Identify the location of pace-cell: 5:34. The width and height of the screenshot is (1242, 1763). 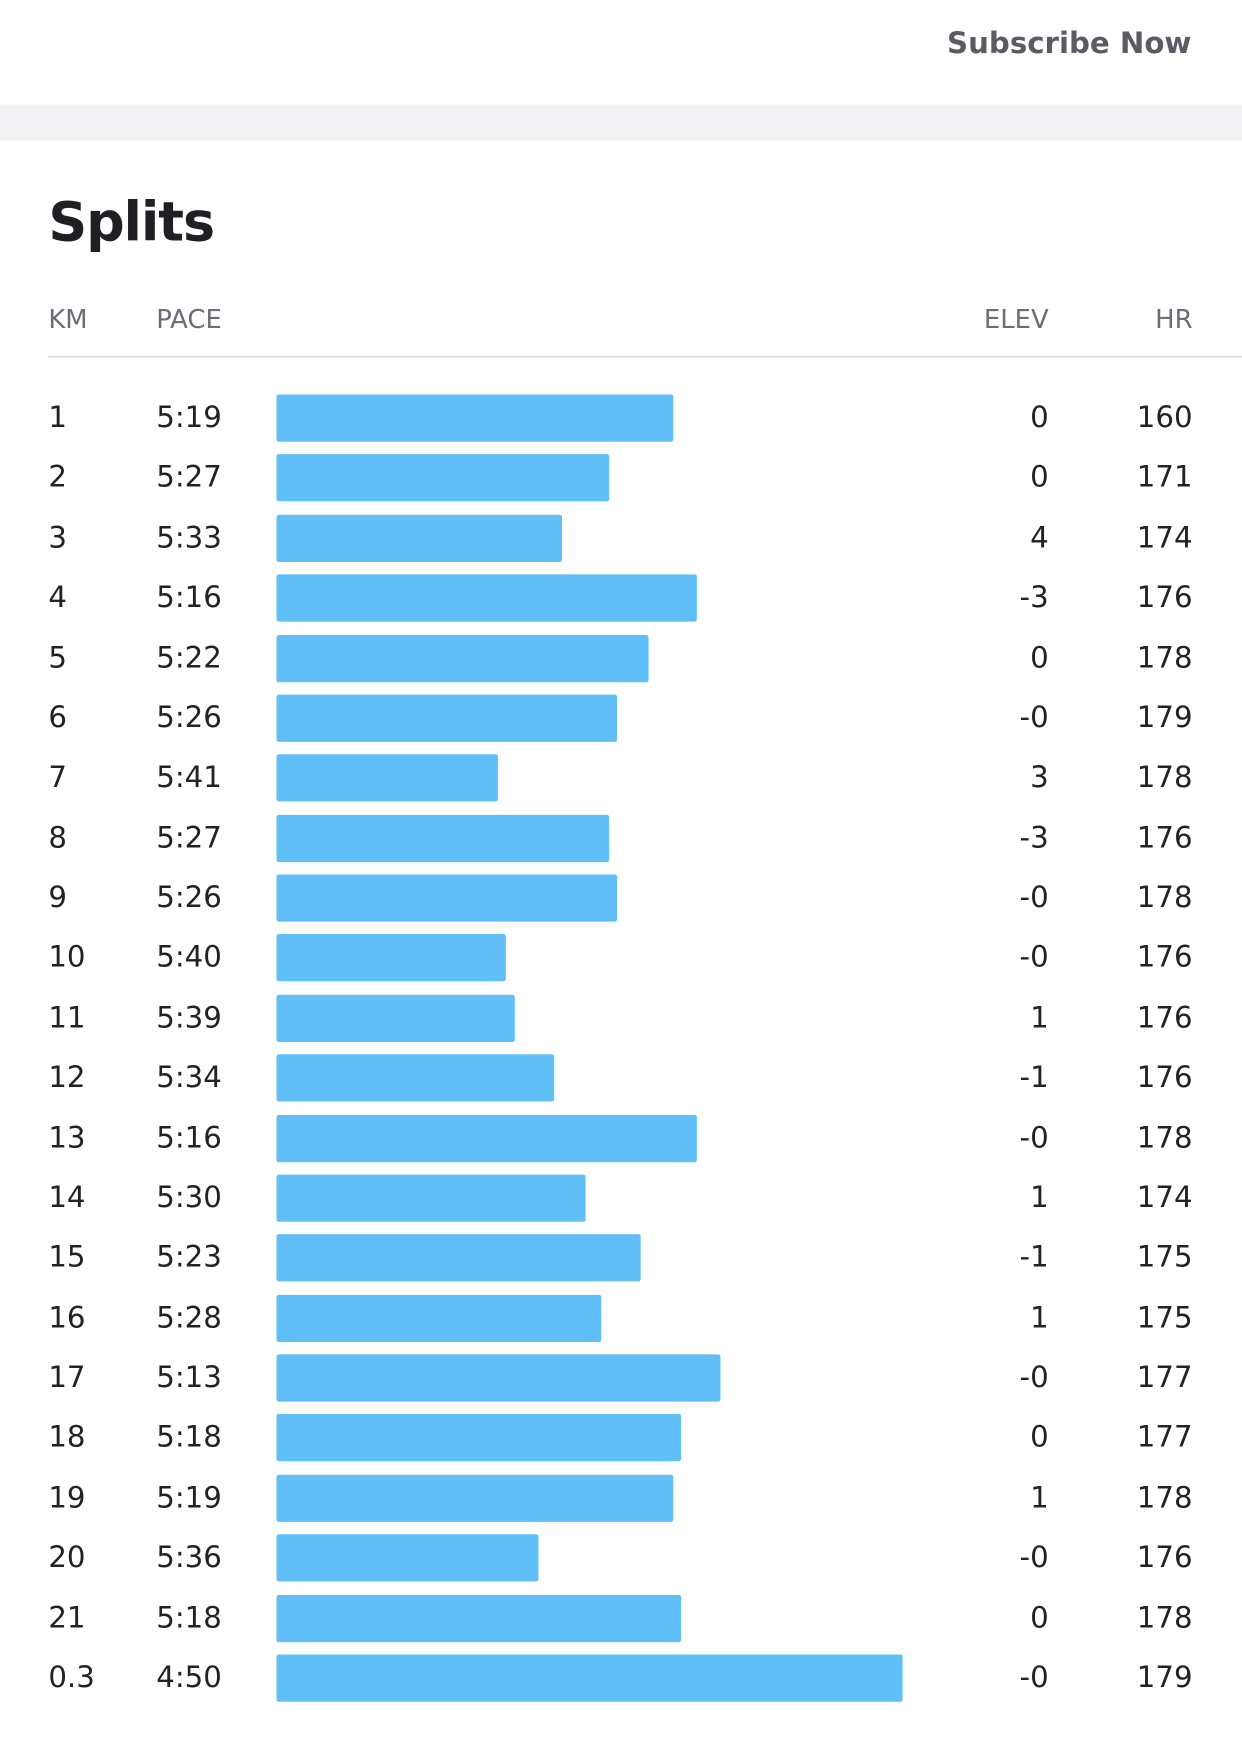
(189, 1078).